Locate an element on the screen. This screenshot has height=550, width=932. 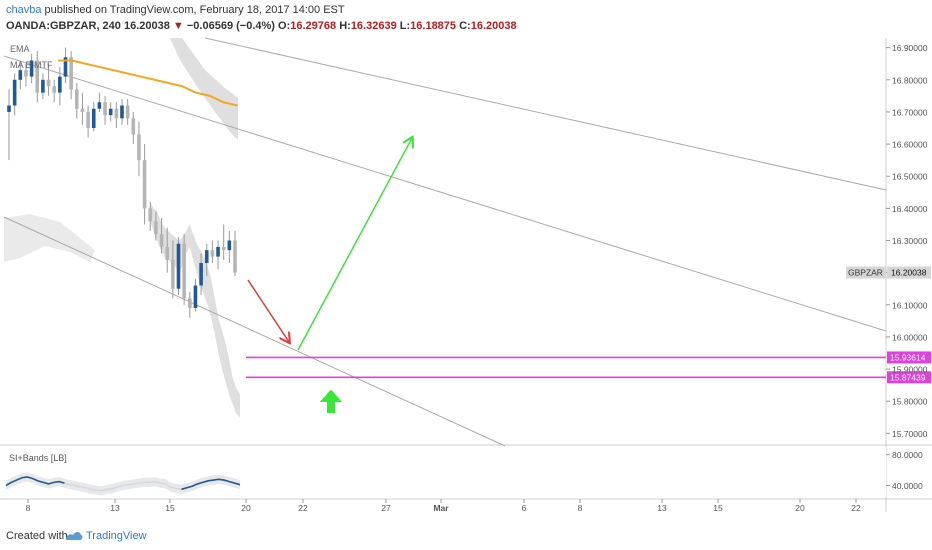
time-axis: 8 13 15 20 22 27 Mar 6 8 13 15 20 22 is located at coordinates (443, 506).